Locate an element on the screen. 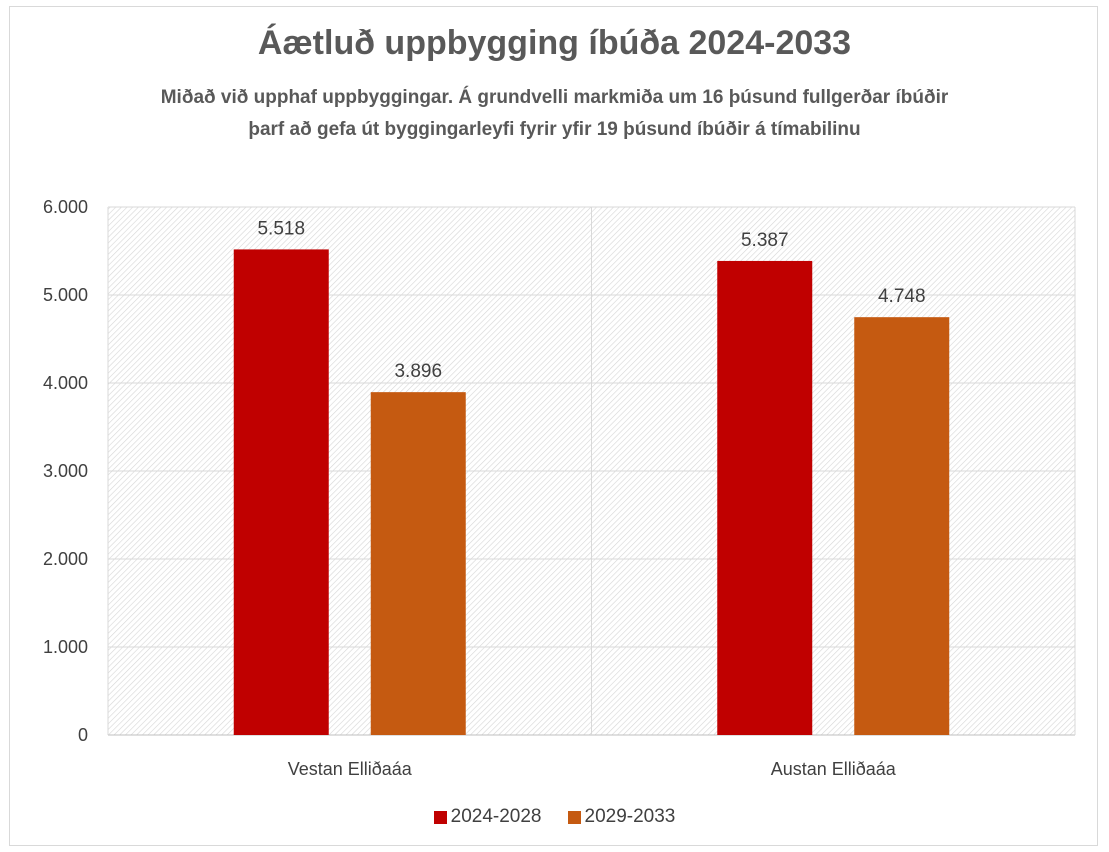 The image size is (1109, 852). y-tick-label: 1.000 is located at coordinates (65, 647).